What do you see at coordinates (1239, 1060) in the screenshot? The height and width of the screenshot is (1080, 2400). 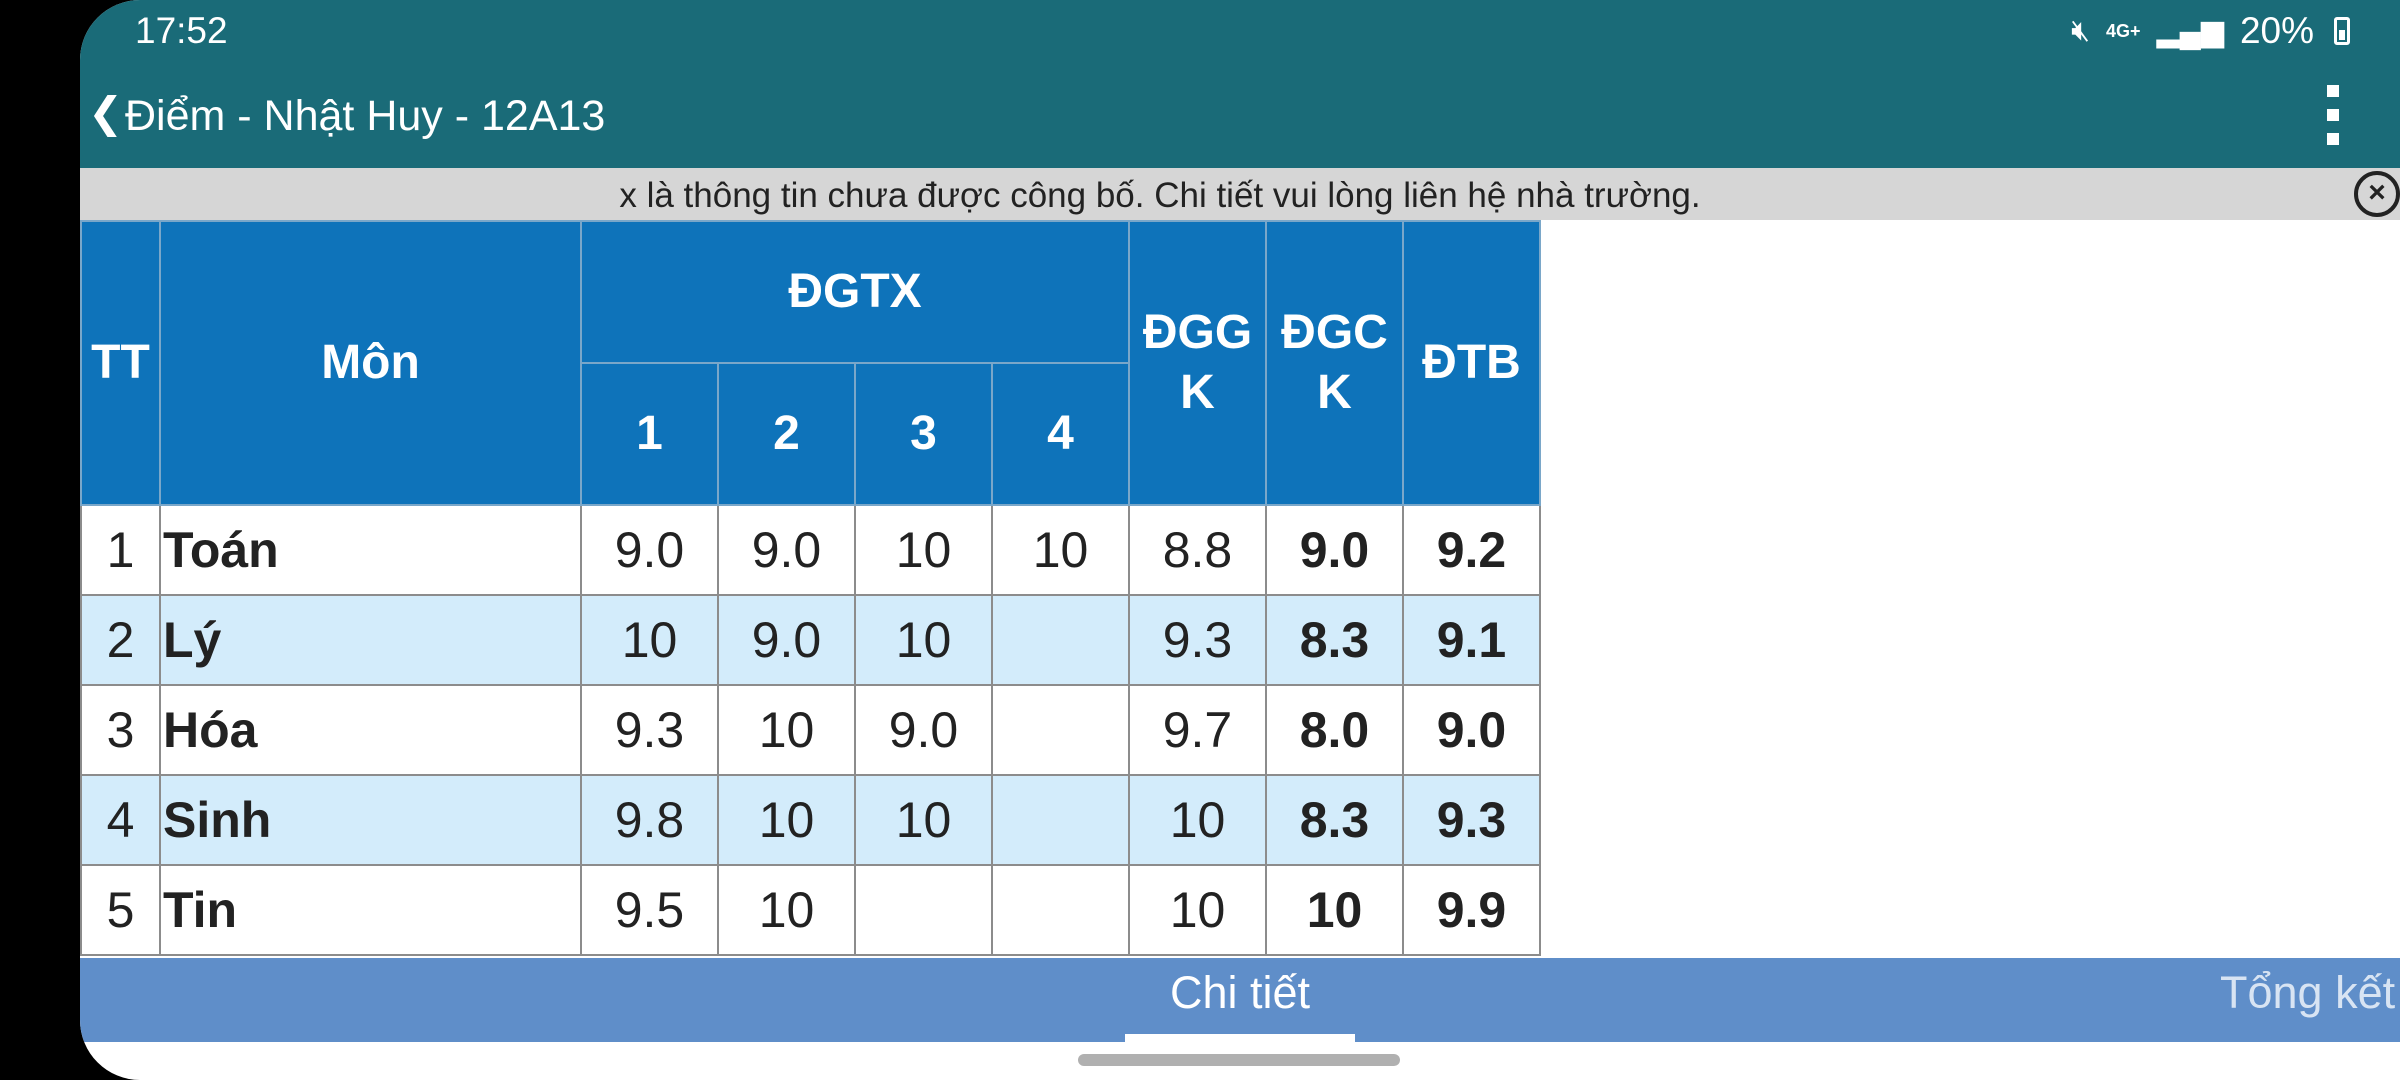 I see `home-indicator` at bounding box center [1239, 1060].